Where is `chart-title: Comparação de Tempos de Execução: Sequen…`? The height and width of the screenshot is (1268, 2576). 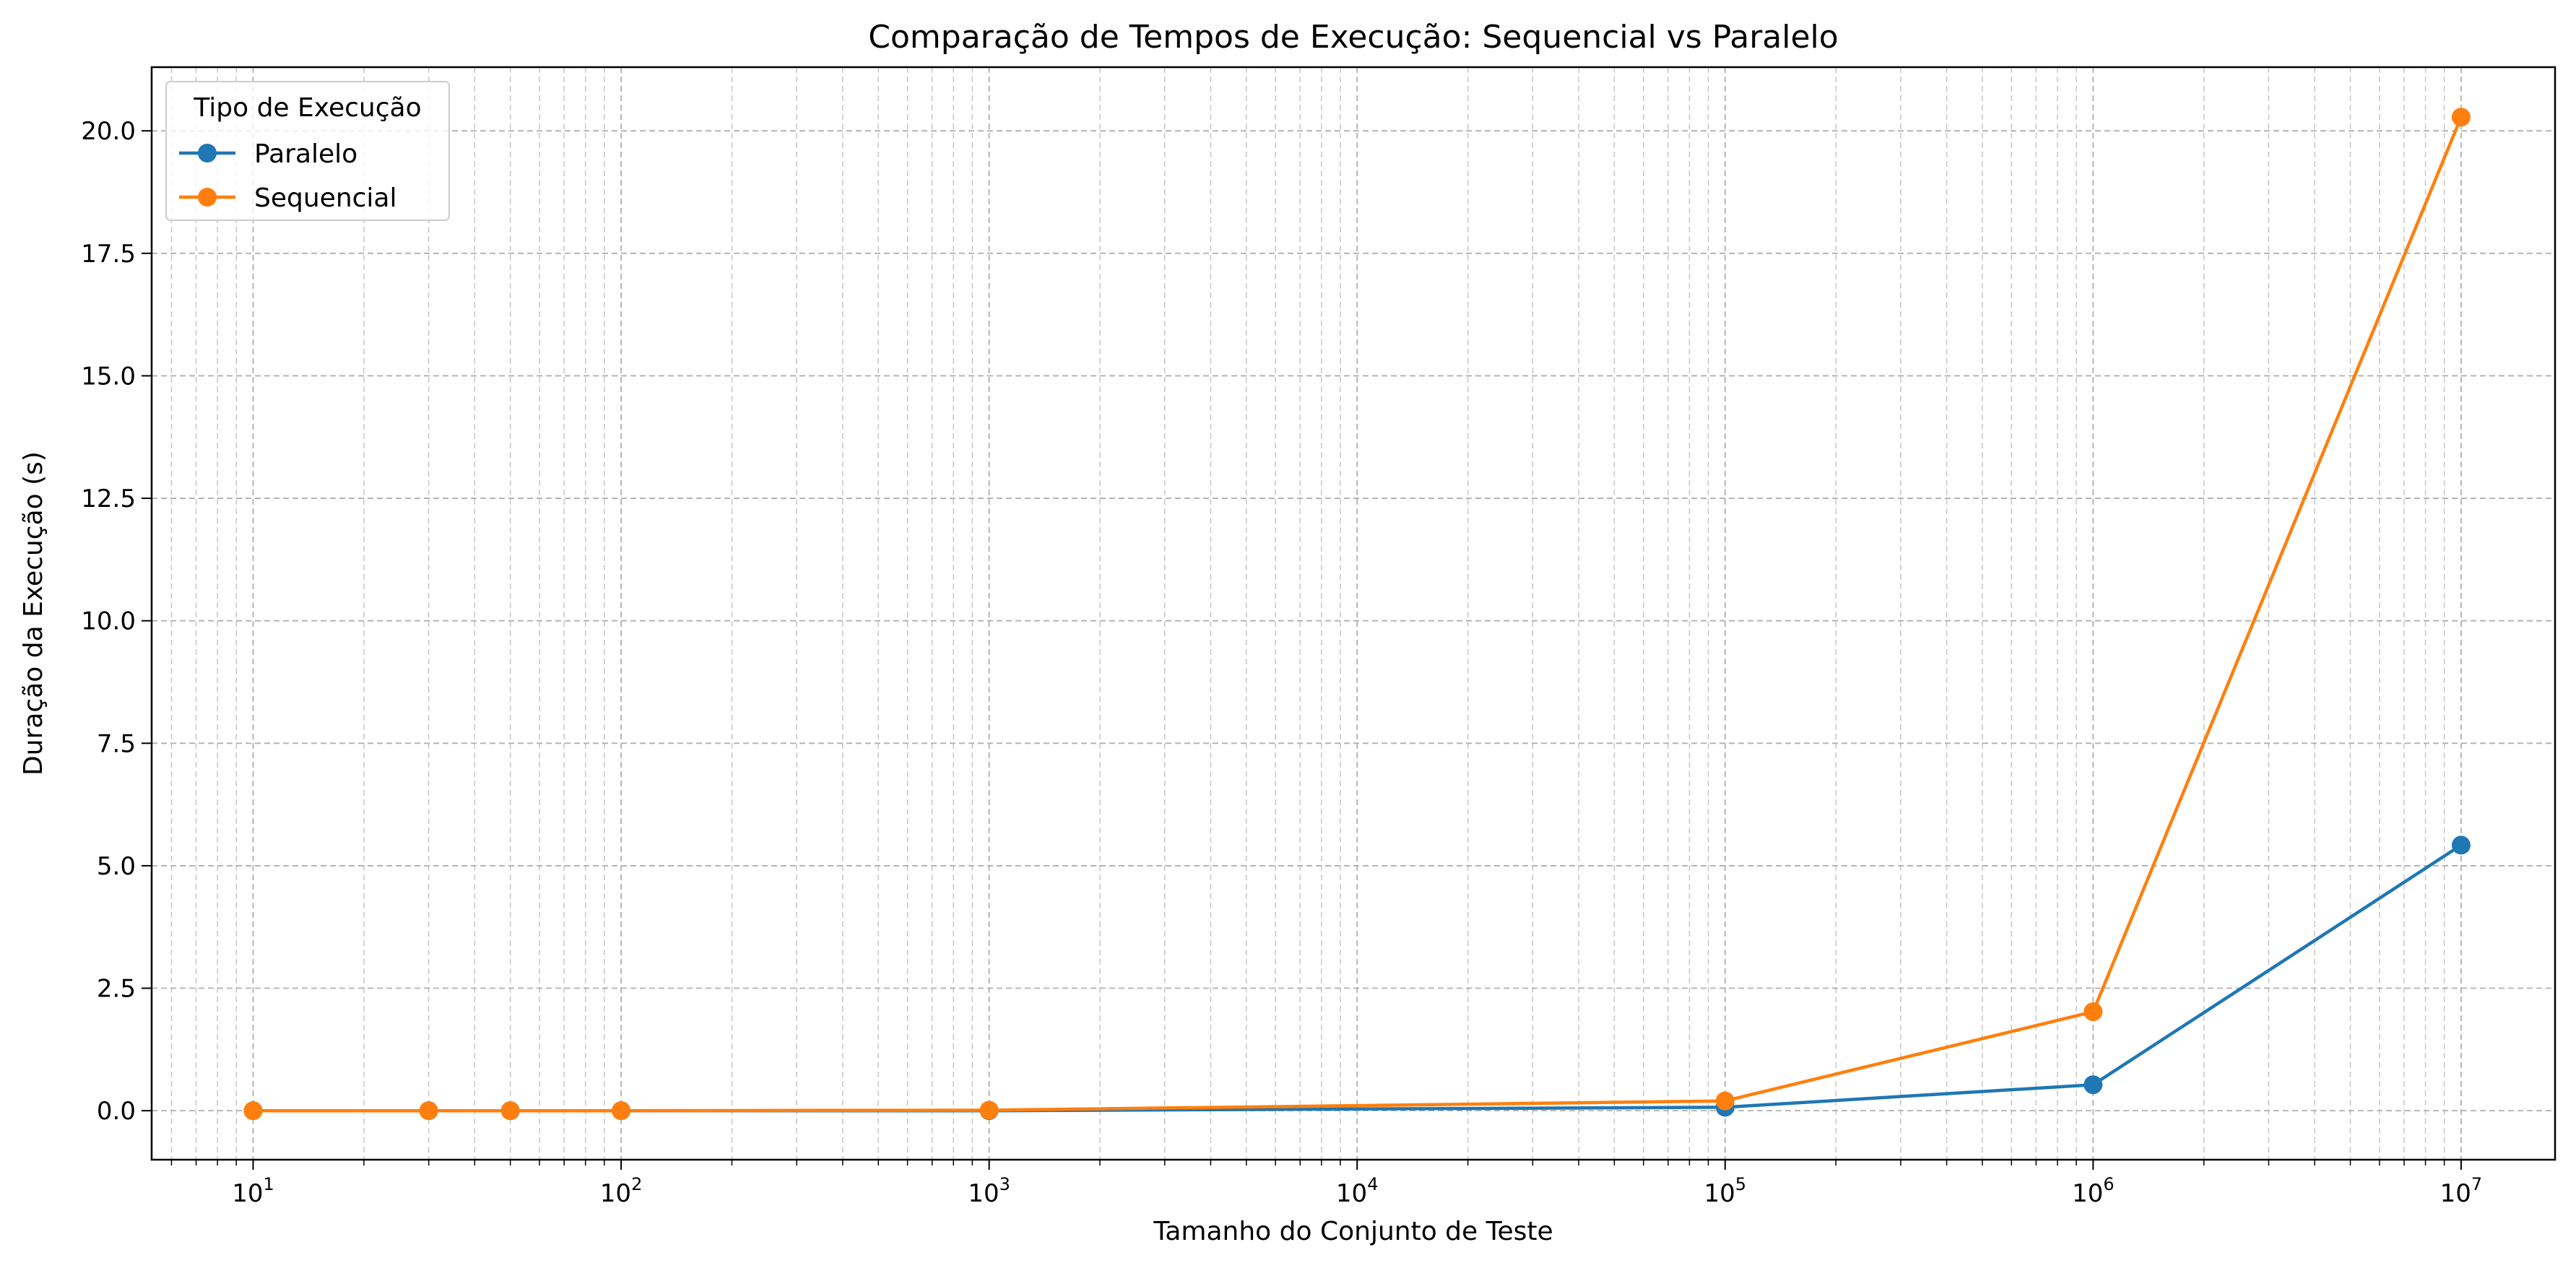
chart-title: Comparação de Tempos de Execução: Sequen… is located at coordinates (1353, 37).